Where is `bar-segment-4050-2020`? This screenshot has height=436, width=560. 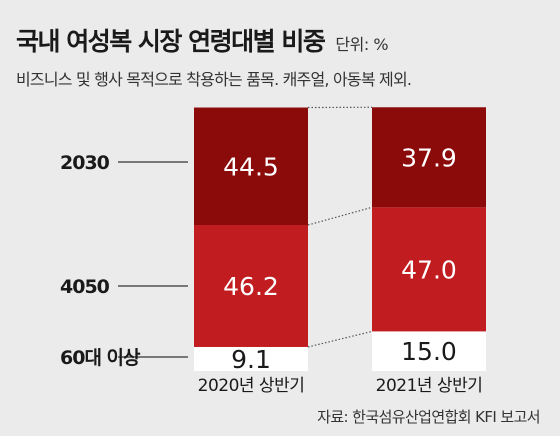
bar-segment-4050-2020 is located at coordinates (251, 286).